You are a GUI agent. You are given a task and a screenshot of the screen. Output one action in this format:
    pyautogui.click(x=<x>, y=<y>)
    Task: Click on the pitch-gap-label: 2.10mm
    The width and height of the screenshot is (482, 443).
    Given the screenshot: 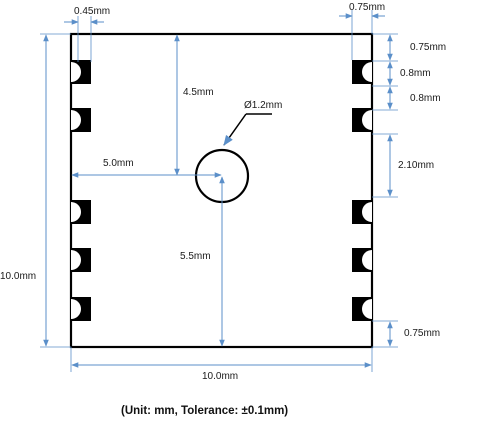 What is the action you would take?
    pyautogui.click(x=416, y=165)
    